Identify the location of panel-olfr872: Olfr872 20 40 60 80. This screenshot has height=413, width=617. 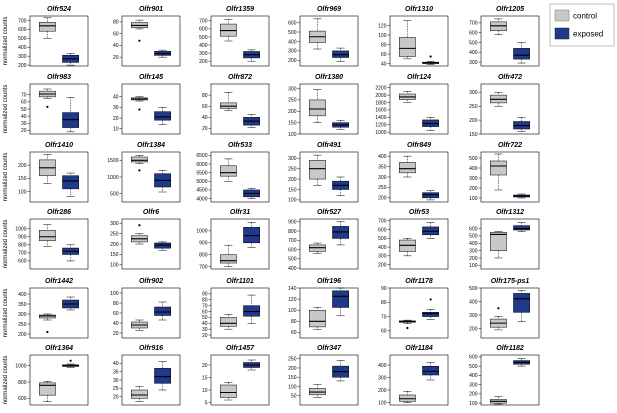
(236, 104).